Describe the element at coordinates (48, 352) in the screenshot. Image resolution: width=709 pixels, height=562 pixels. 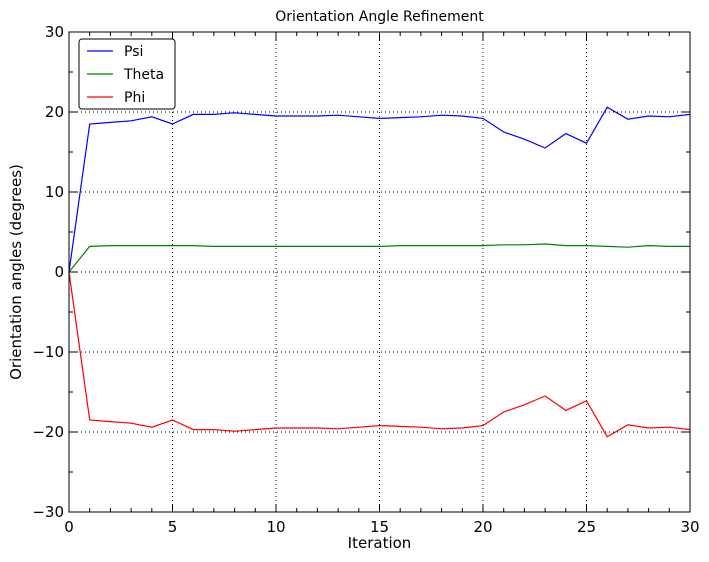
I see `y-tick-label: −10` at that location.